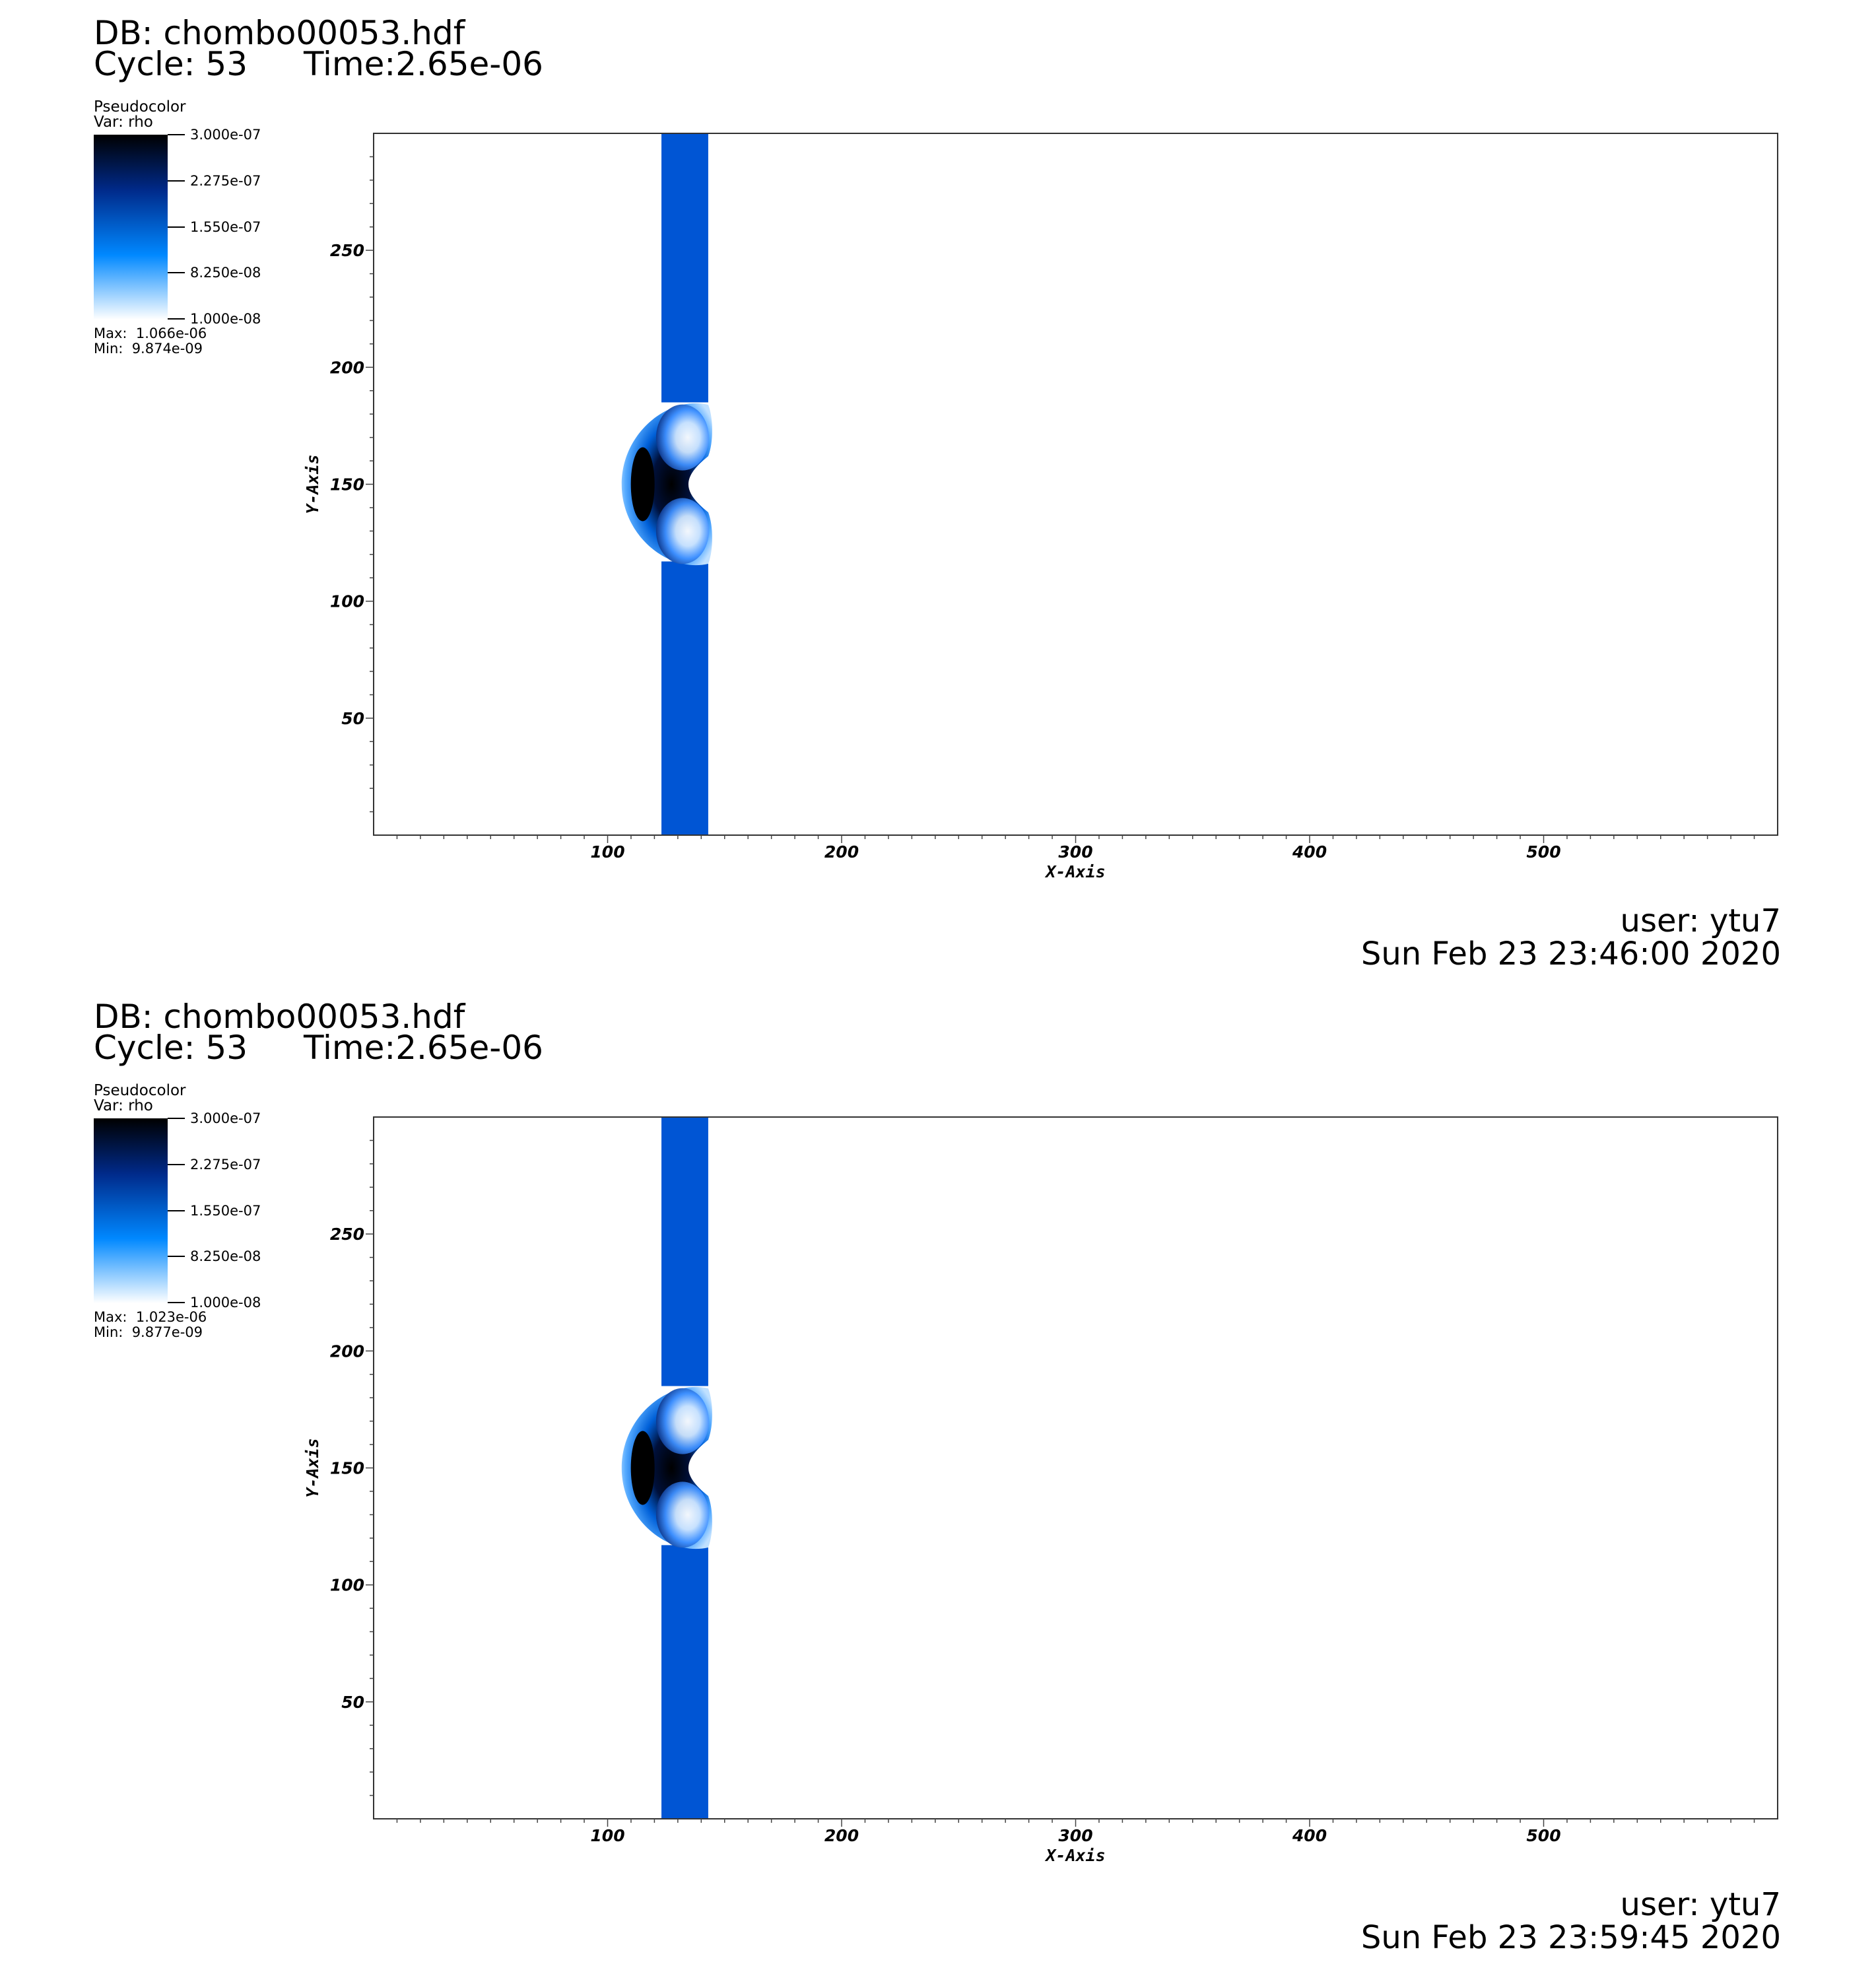 Image resolution: width=1876 pixels, height=1970 pixels. What do you see at coordinates (1570, 954) in the screenshot?
I see `date-label: Sun Feb 23 23:46:00 2020` at bounding box center [1570, 954].